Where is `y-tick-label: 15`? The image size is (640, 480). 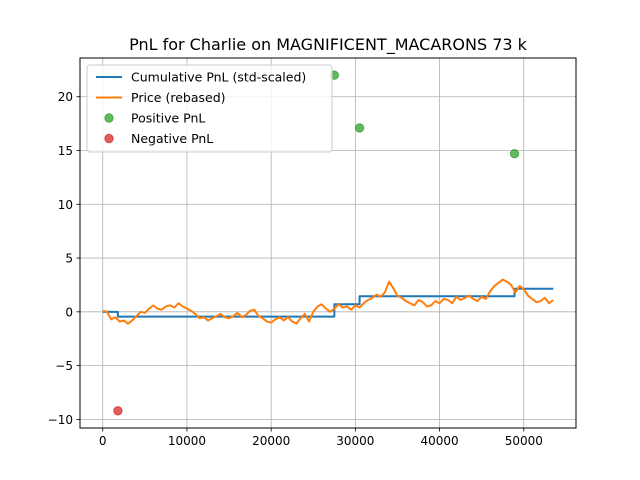 y-tick-label: 15 is located at coordinates (65, 151).